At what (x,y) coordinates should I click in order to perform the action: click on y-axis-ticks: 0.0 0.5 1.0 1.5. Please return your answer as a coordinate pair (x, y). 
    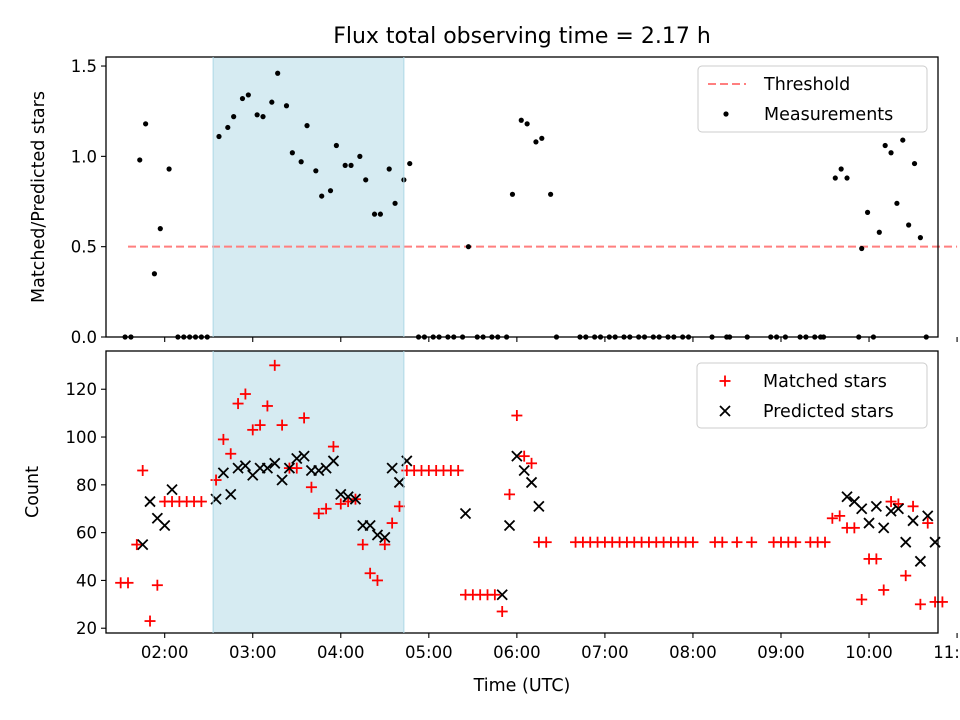
    Looking at the image, I should click on (88, 202).